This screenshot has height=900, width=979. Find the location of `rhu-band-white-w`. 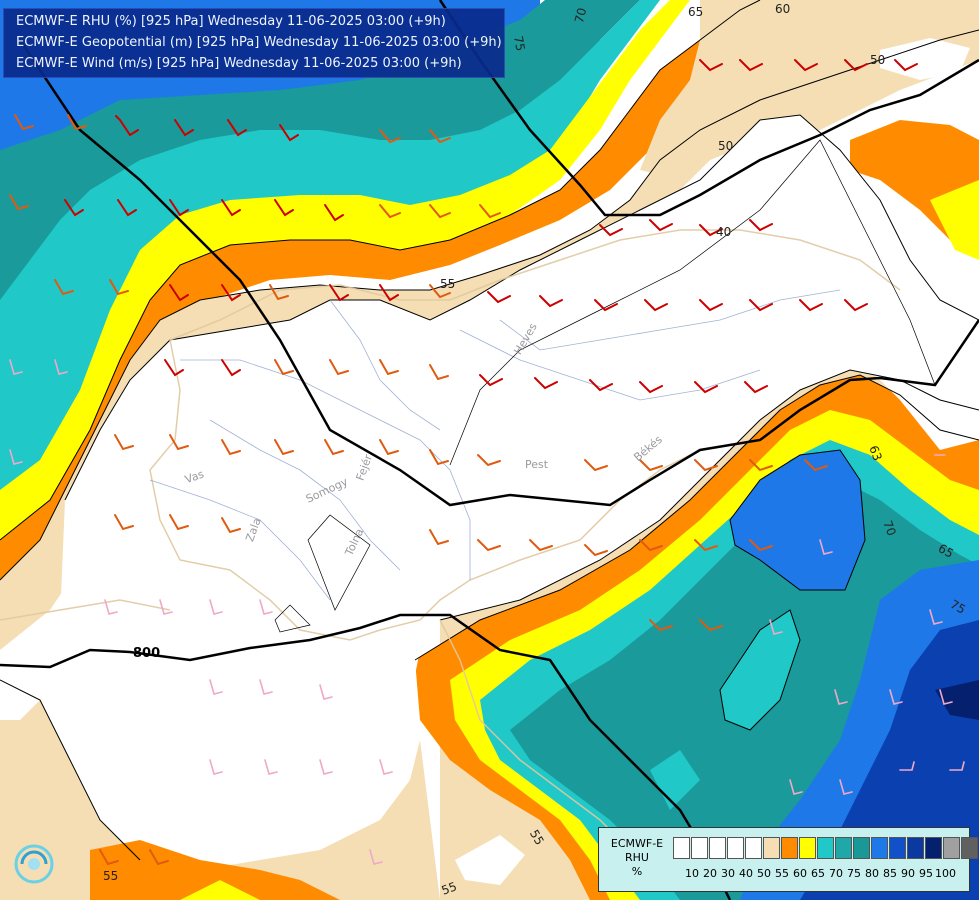

rhu-band-white-w is located at coordinates (20, 695).